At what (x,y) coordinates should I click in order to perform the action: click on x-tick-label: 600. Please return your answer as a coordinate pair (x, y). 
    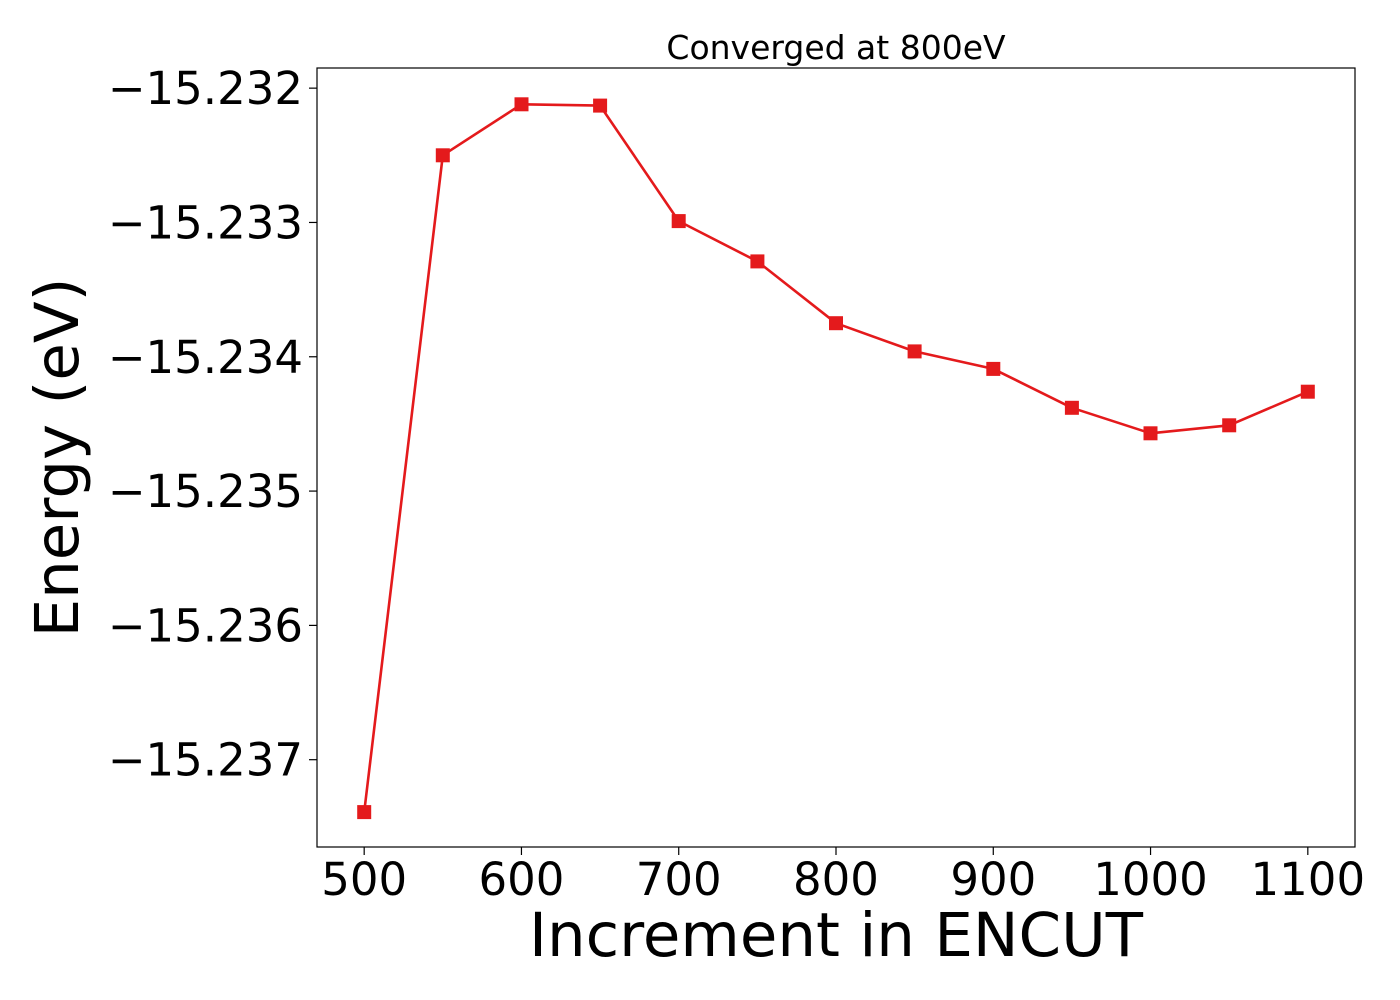
    Looking at the image, I should click on (522, 879).